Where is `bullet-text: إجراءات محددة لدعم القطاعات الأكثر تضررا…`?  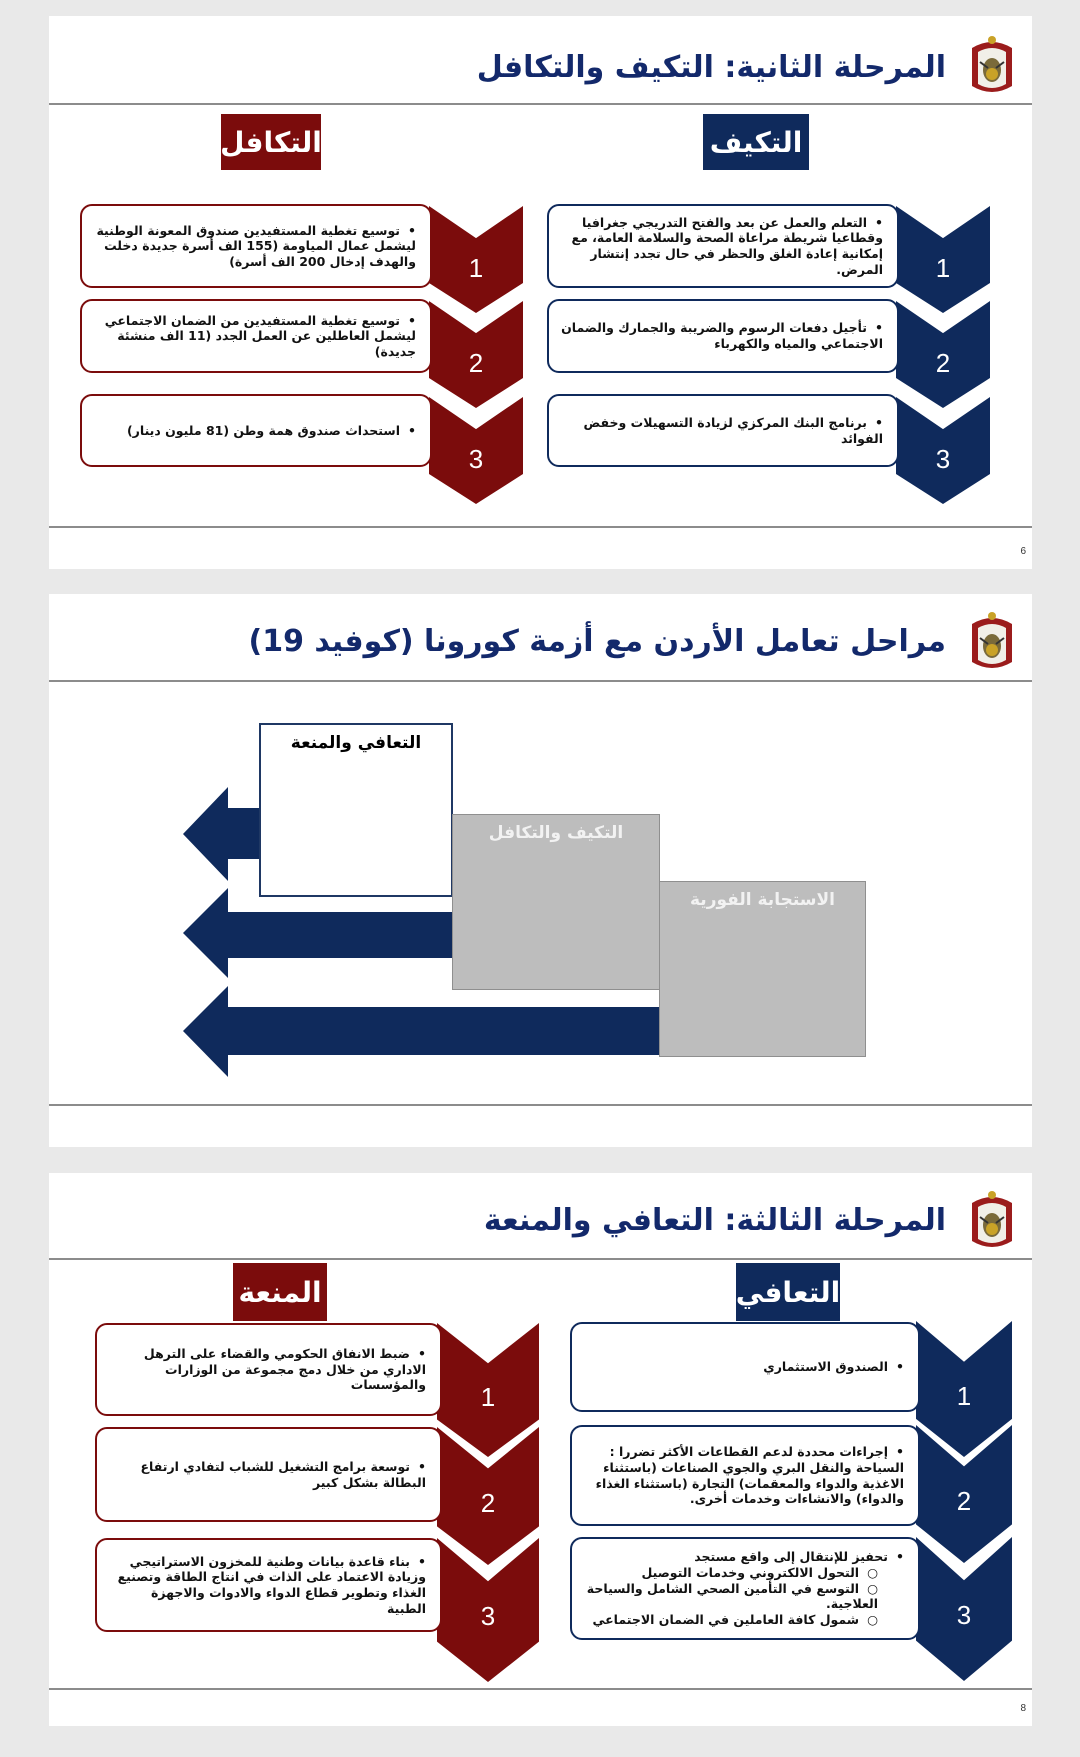
bullet-text: إجراءات محددة لدعم القطاعات الأكثر تضررا… is located at coordinates (744, 1475).